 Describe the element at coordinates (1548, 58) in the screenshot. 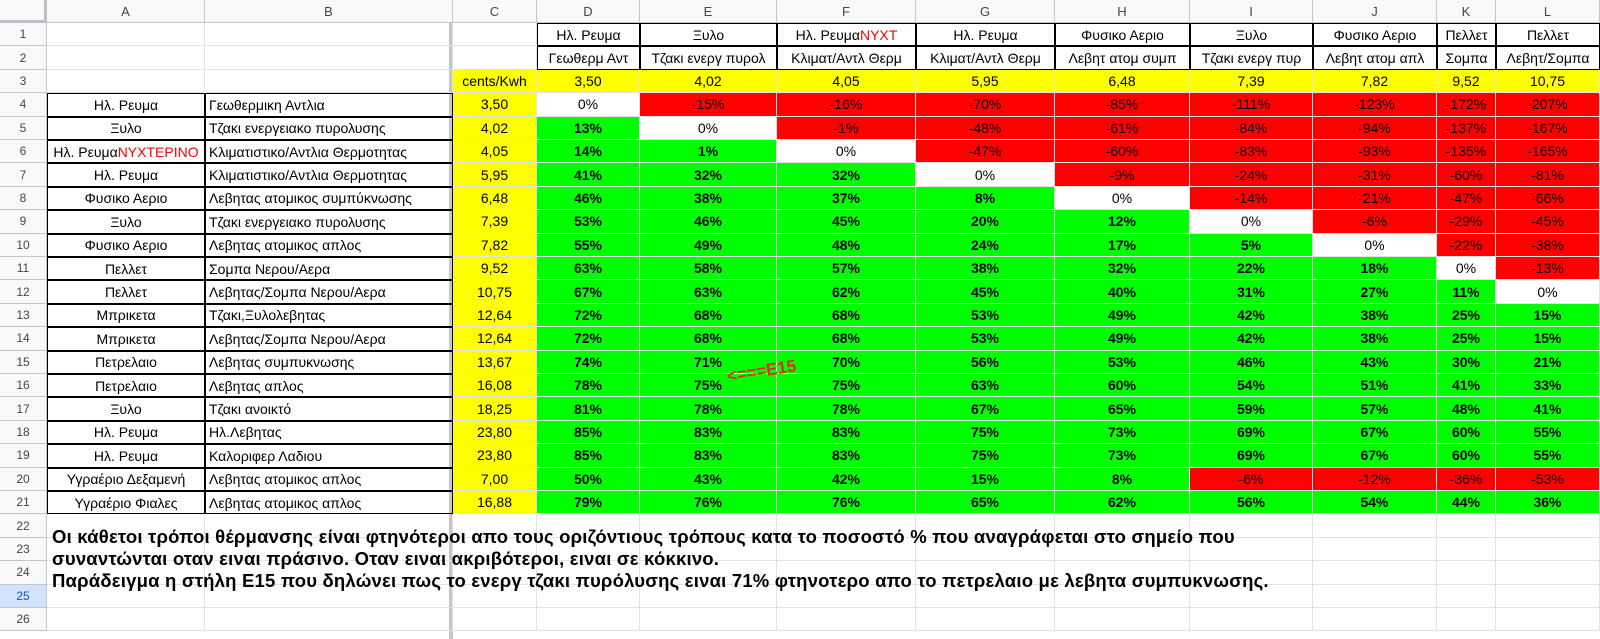

I see `header-device-l: Λεβητ/Σομπα` at that location.